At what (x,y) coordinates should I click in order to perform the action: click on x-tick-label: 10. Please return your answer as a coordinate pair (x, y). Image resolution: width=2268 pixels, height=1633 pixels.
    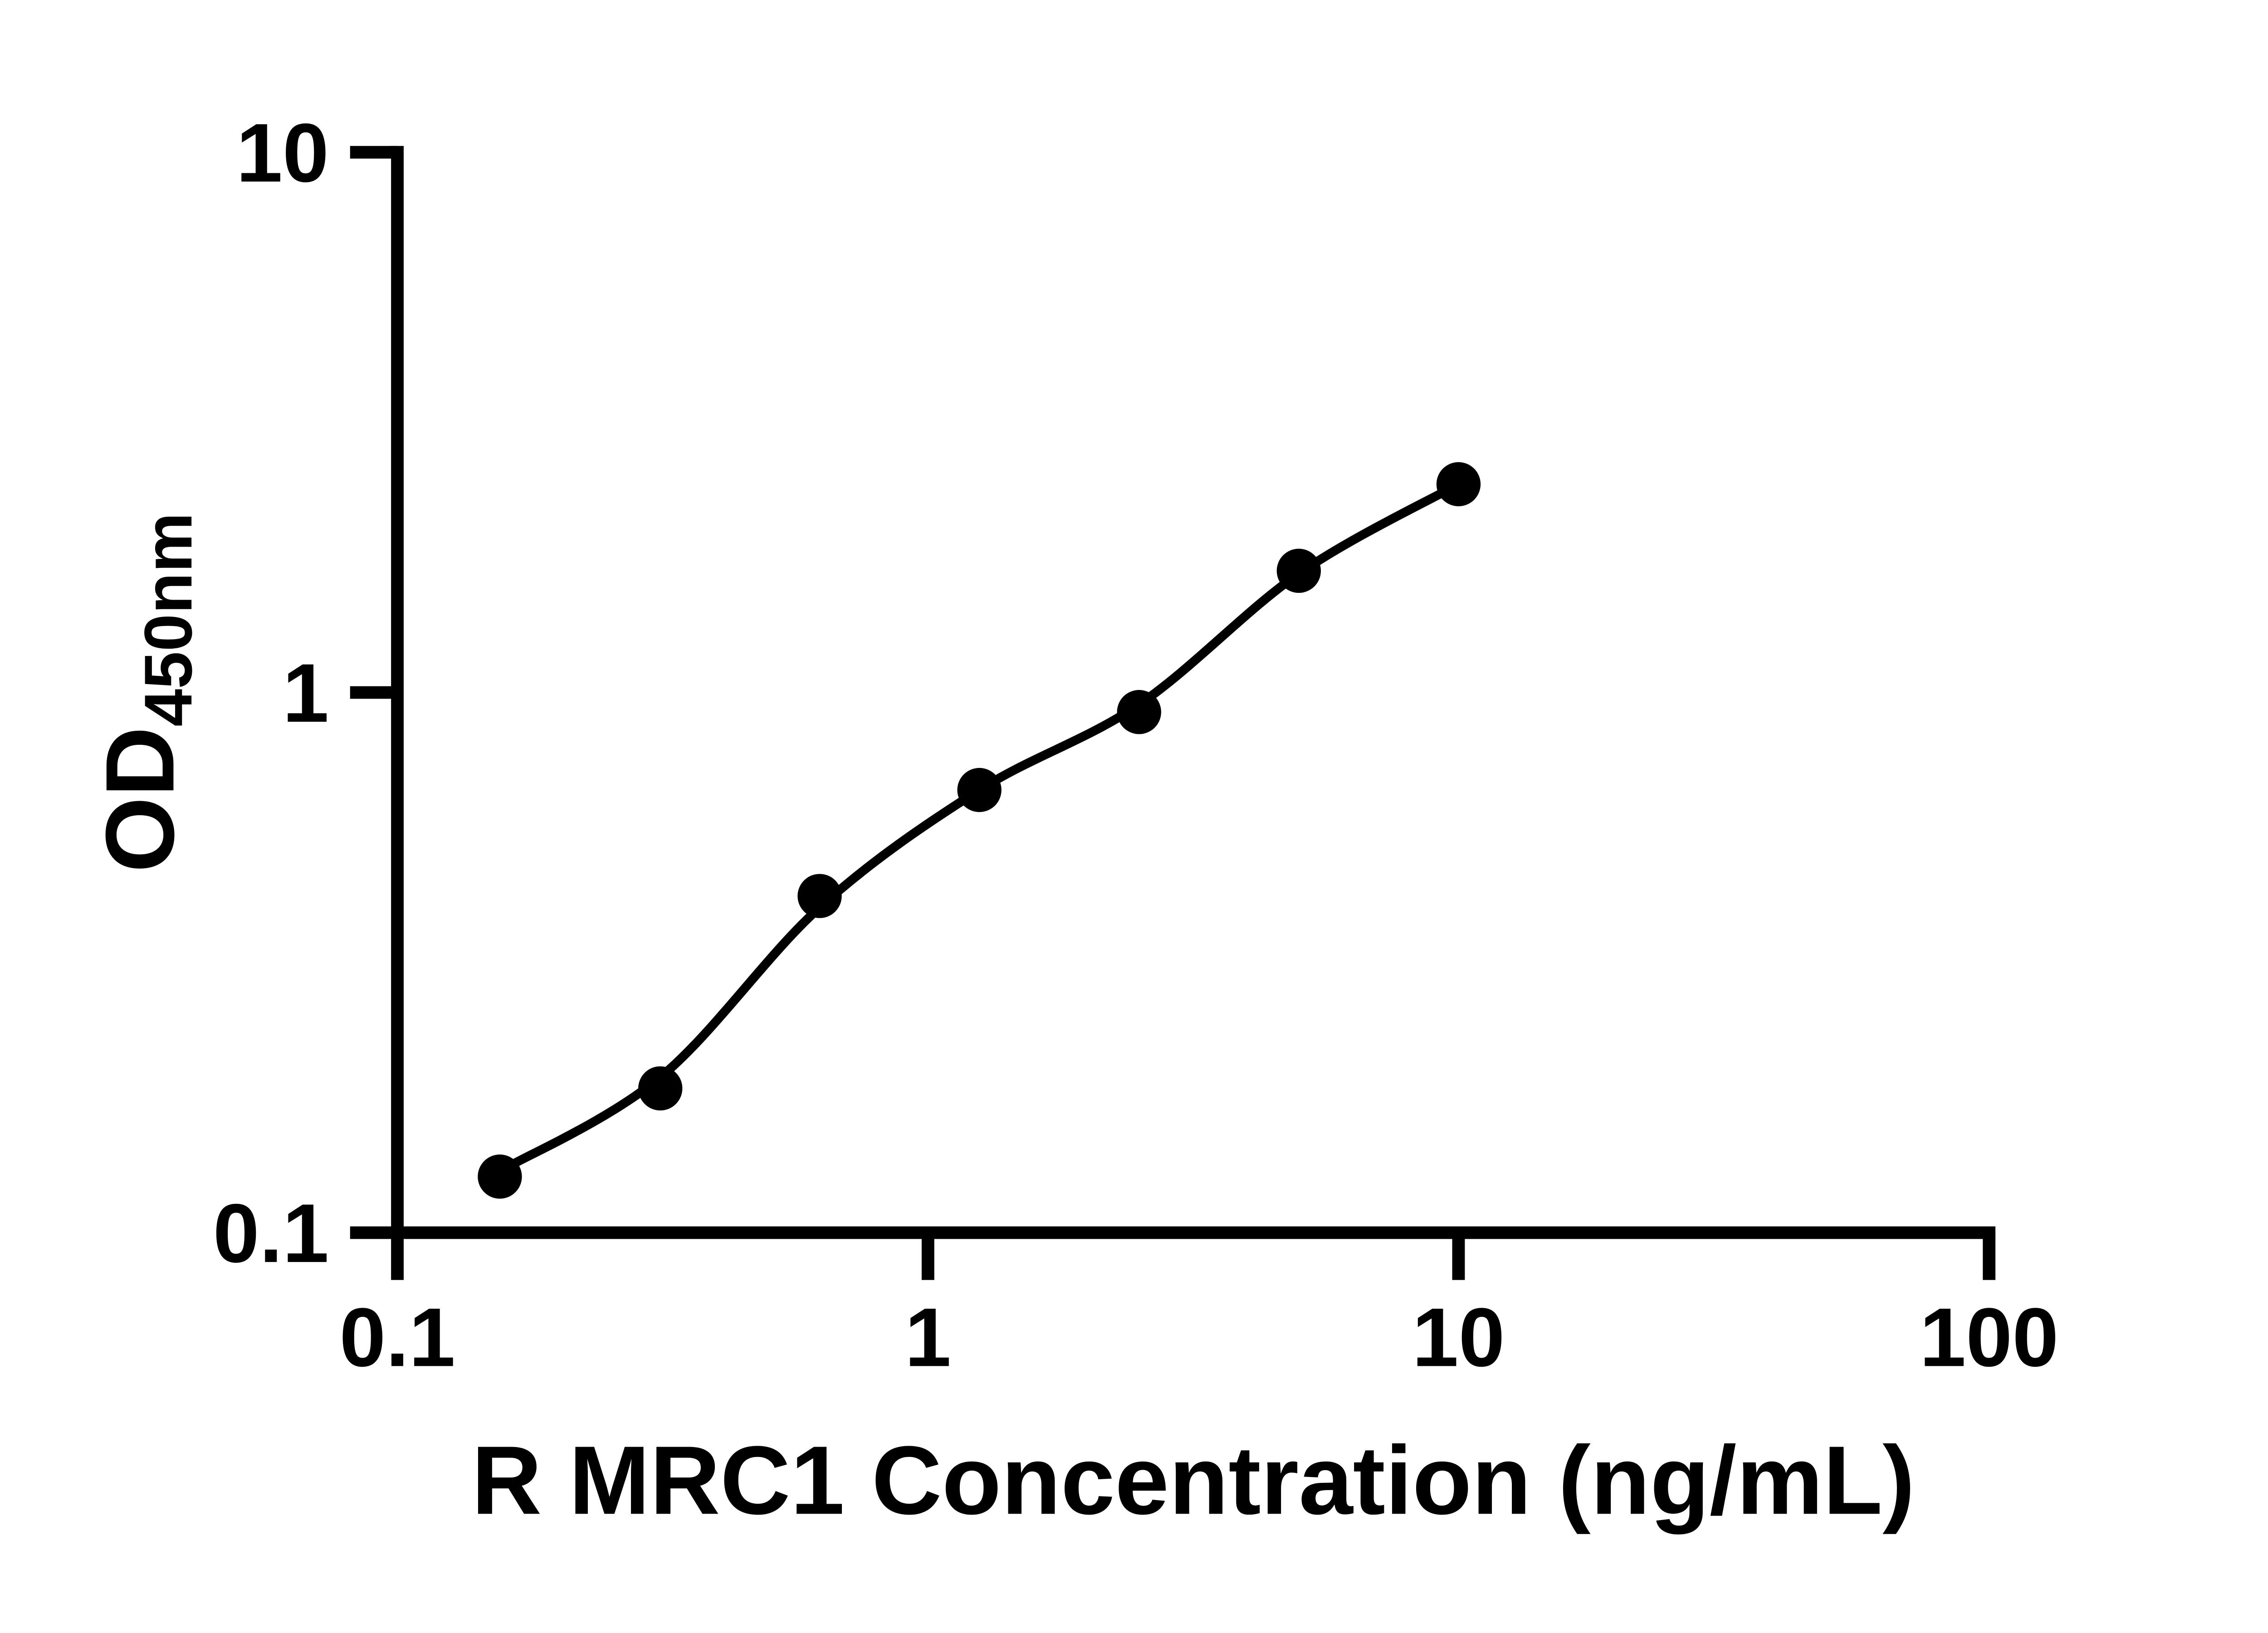
    Looking at the image, I should click on (1458, 1337).